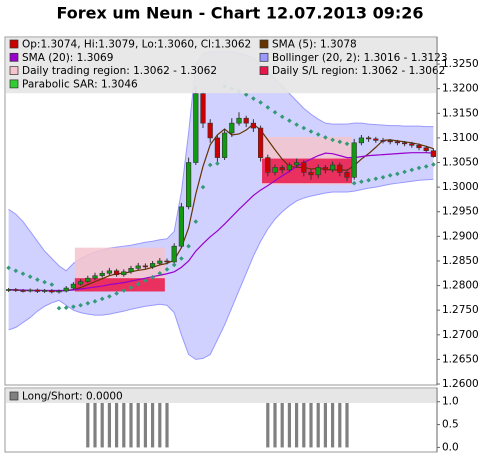 Image resolution: width=480 pixels, height=457 pixels. What do you see at coordinates (460, 163) in the screenshot?
I see `y-tick-label: 1.3050` at bounding box center [460, 163].